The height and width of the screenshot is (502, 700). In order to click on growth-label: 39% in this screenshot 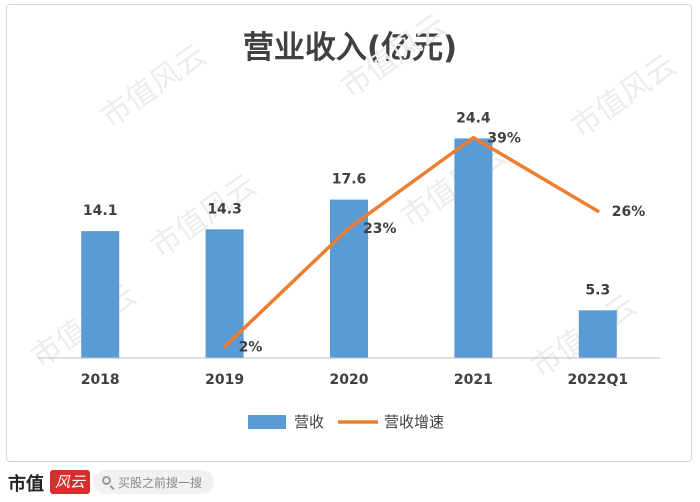, I will do `click(504, 139)`.